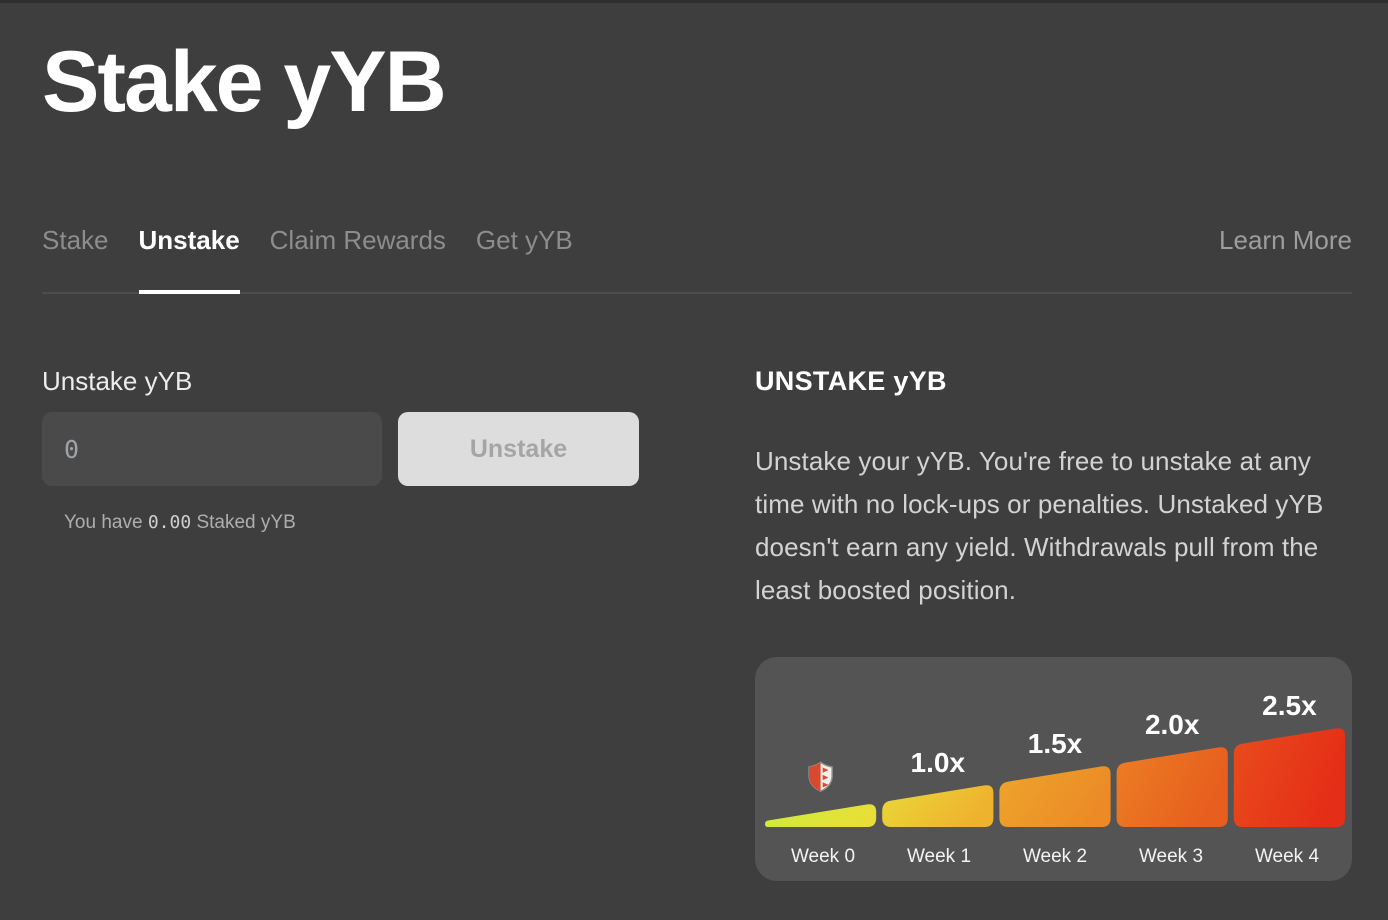  What do you see at coordinates (820, 777) in the screenshot?
I see `shield-icon` at bounding box center [820, 777].